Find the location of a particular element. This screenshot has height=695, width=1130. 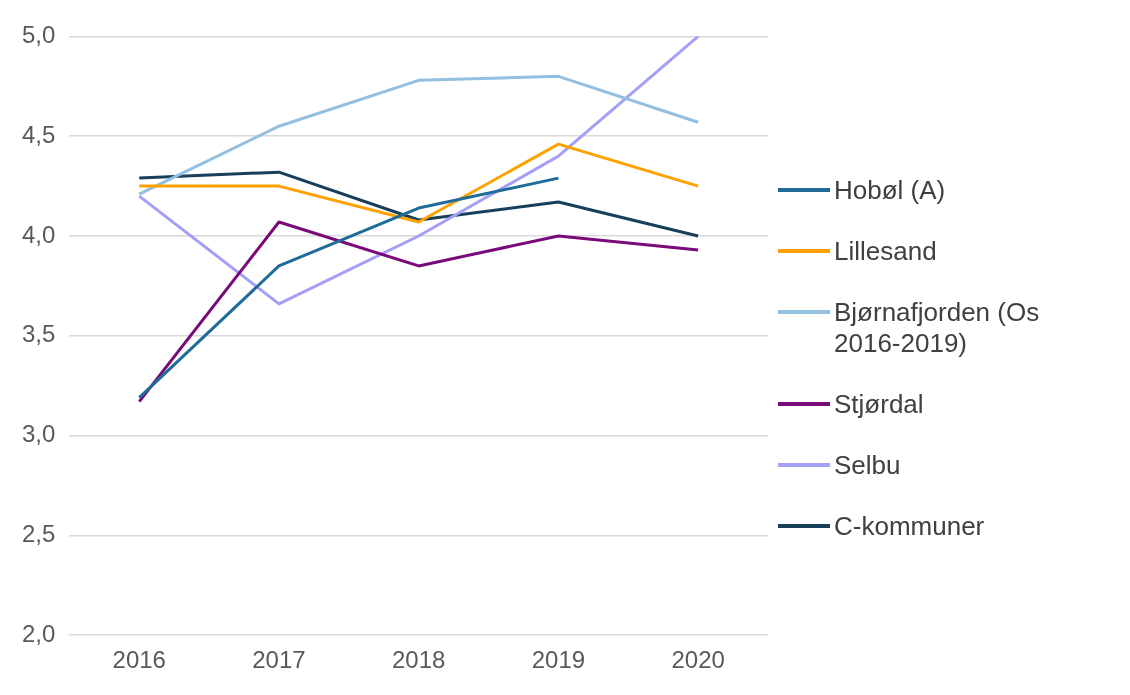

y-tick-label: 5,0 is located at coordinates (38, 35).